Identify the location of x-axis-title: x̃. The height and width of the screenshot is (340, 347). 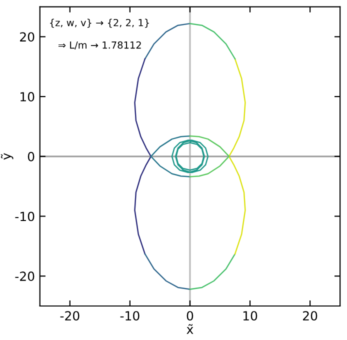
(190, 329).